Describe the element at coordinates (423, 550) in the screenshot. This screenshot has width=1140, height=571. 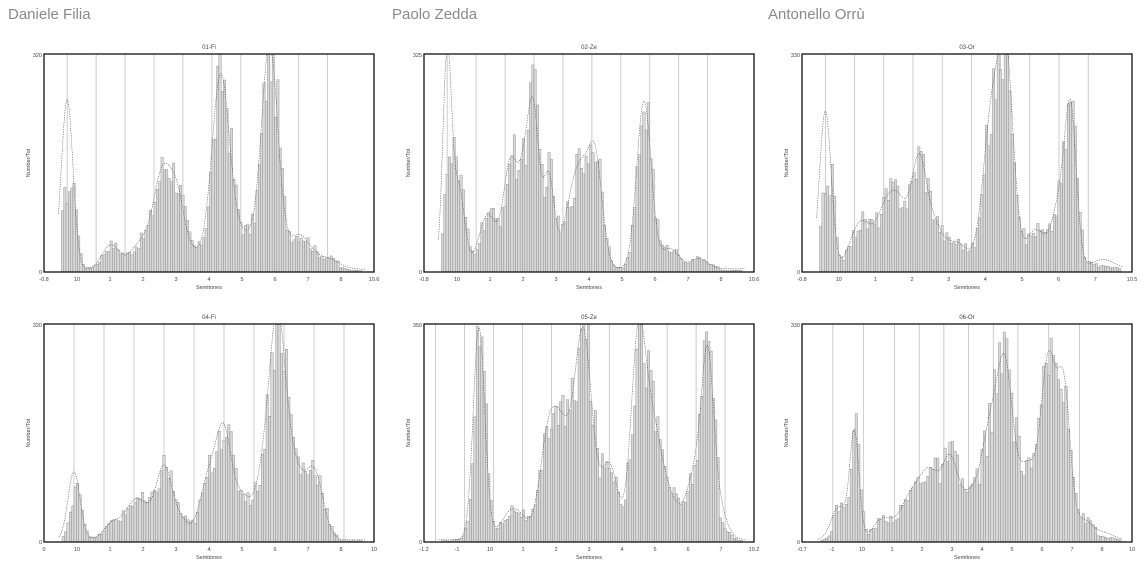
I see `p5-x-tick-0: -1.2` at that location.